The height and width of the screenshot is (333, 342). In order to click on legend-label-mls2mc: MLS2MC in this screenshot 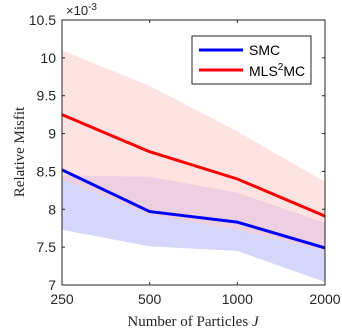, I will do `click(277, 70)`.